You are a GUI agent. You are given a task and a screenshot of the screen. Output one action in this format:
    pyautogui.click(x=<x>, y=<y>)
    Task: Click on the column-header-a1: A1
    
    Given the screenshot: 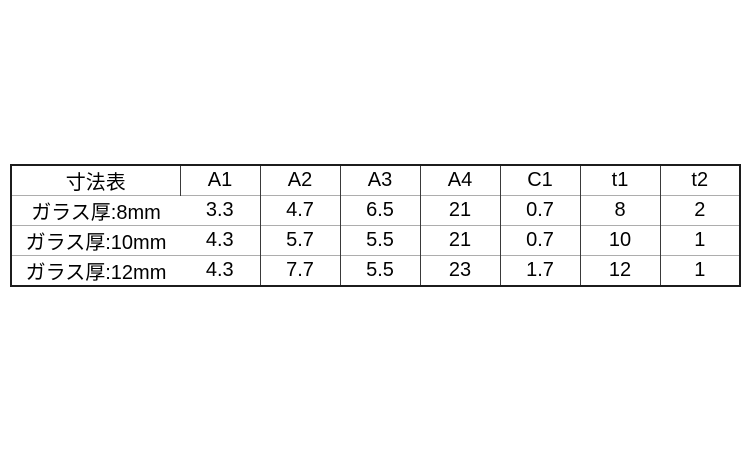 What is the action you would take?
    pyautogui.click(x=219, y=180)
    